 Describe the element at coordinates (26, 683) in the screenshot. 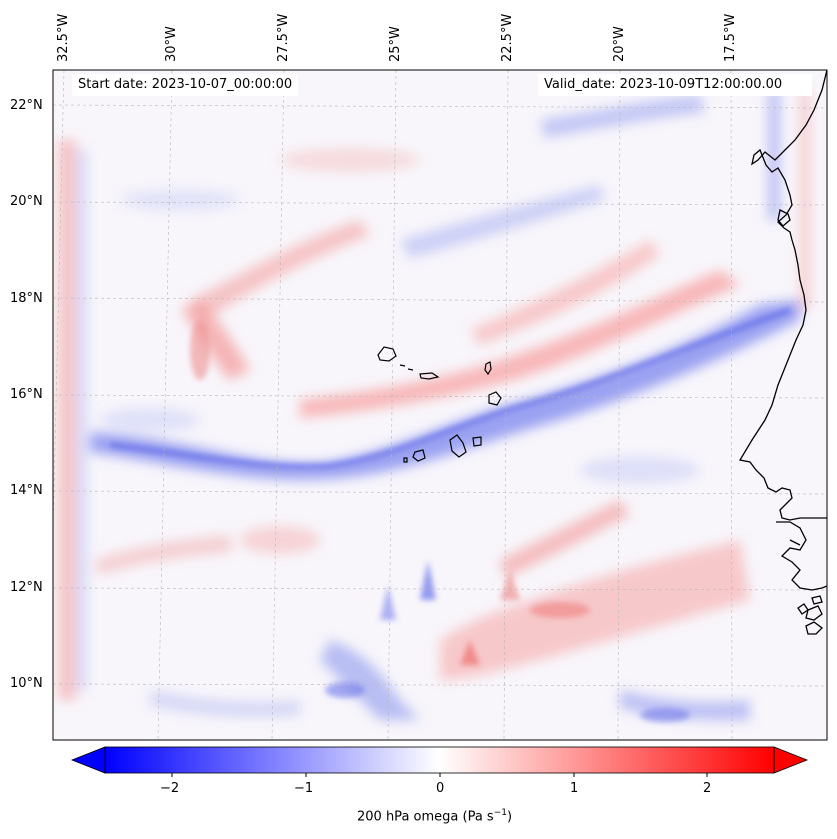

I see `lat-label-10n: 10°N` at that location.